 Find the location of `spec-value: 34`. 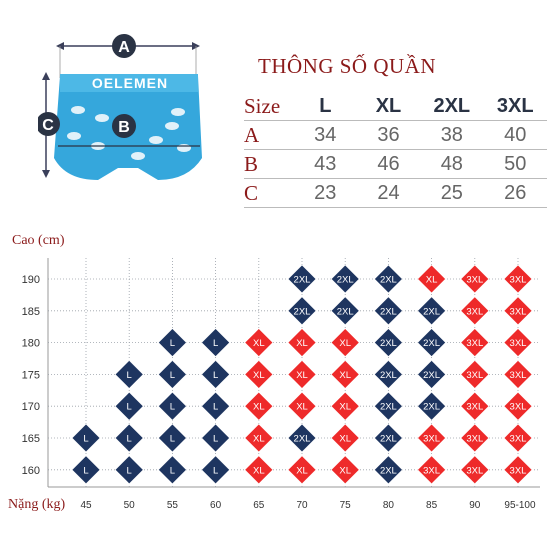

spec-value: 34 is located at coordinates (325, 135).